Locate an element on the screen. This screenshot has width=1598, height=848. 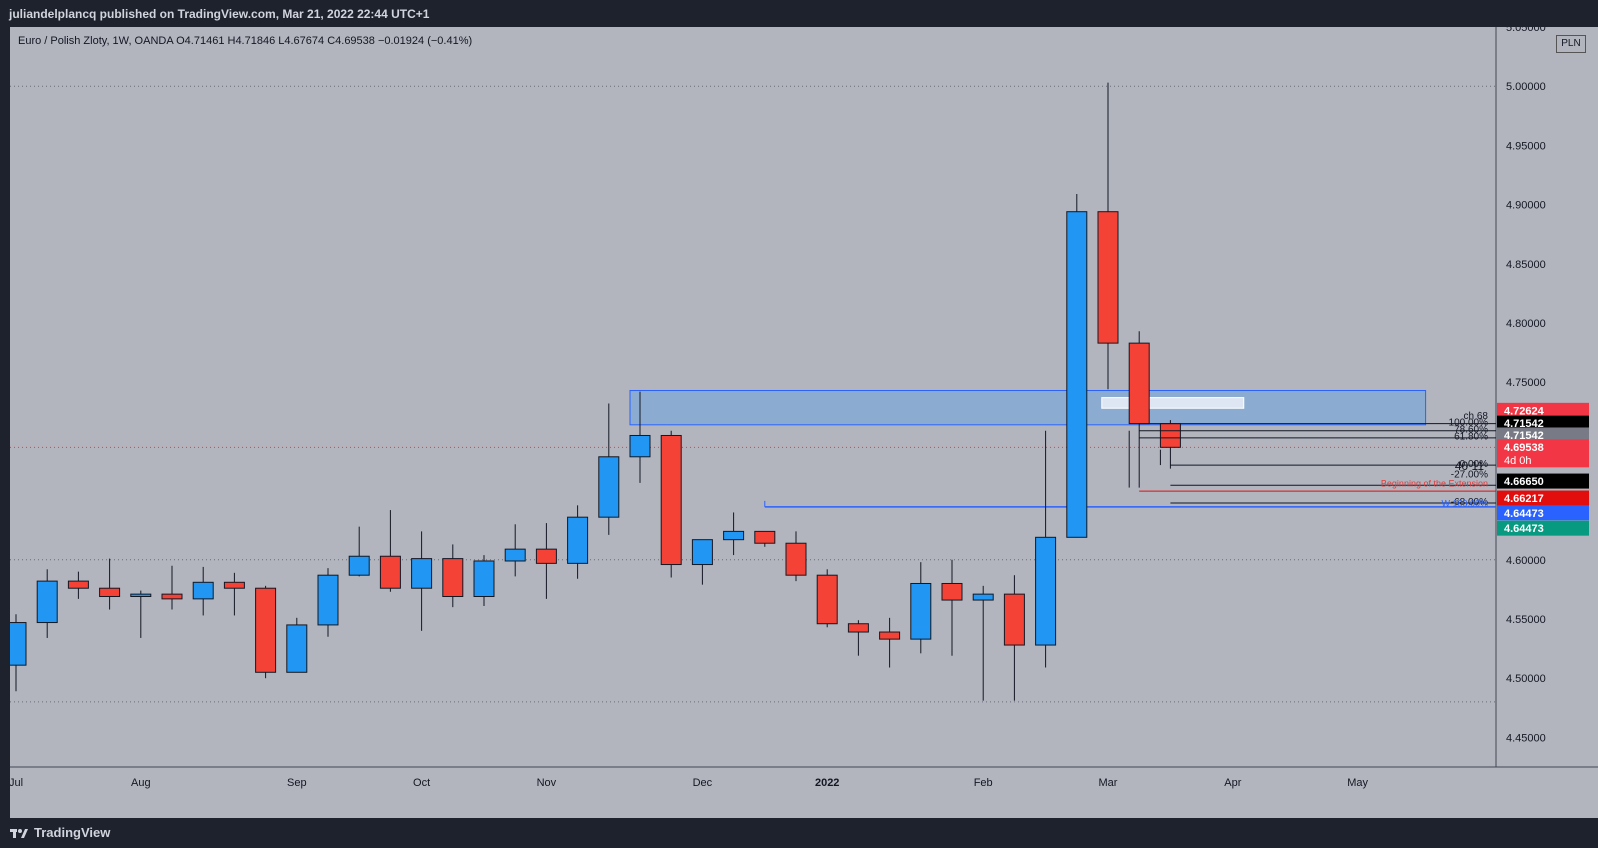
y-tick-label-10: 4.95000 is located at coordinates (1526, 146).